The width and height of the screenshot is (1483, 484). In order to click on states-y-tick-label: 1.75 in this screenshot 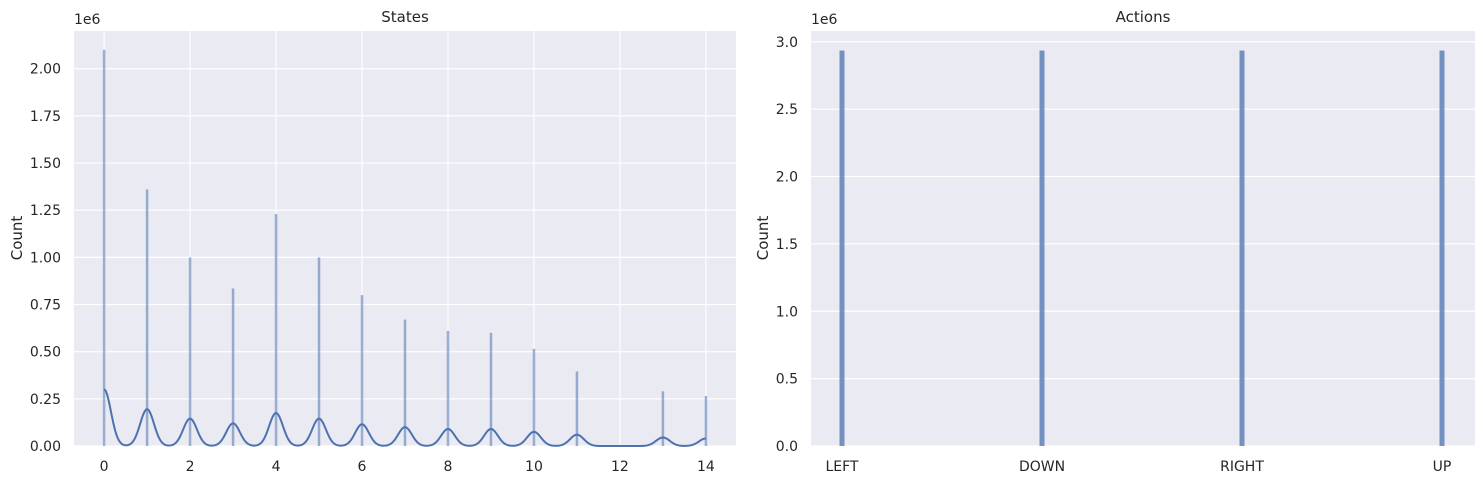, I will do `click(45, 117)`.